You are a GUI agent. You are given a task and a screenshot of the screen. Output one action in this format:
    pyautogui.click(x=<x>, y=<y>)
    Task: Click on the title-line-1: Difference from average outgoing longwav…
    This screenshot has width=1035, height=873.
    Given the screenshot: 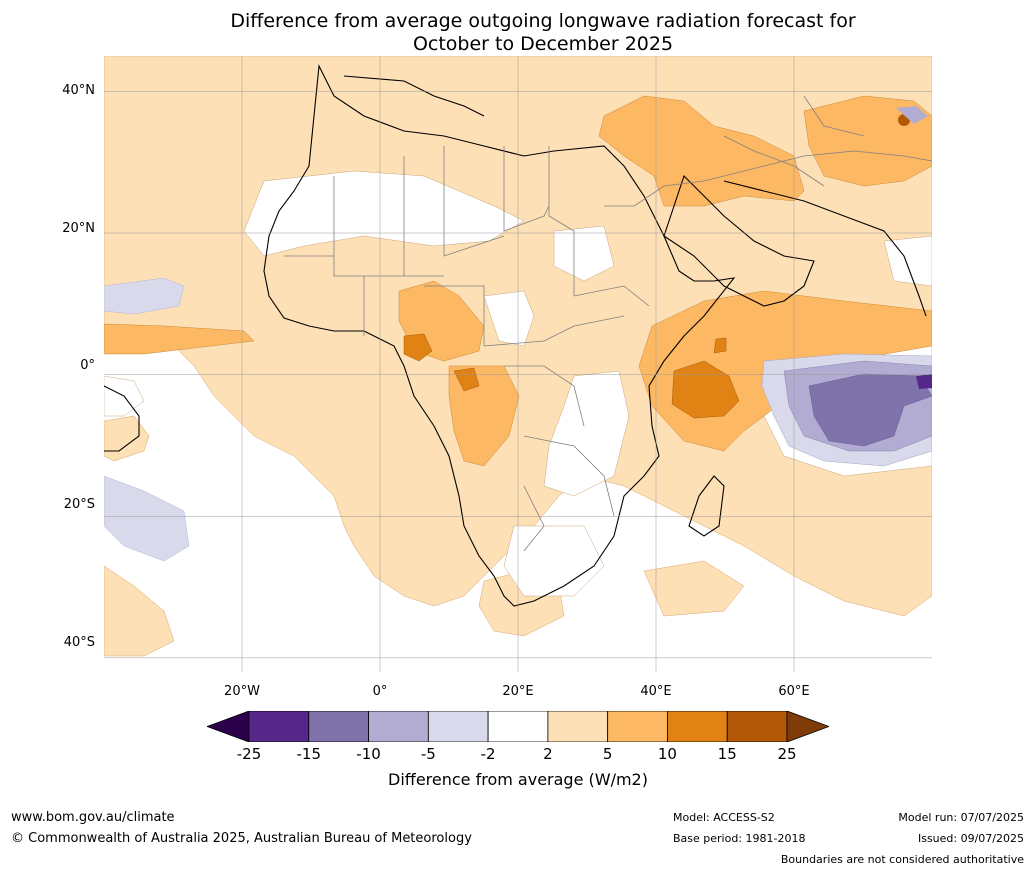 What is the action you would take?
    pyautogui.click(x=543, y=21)
    